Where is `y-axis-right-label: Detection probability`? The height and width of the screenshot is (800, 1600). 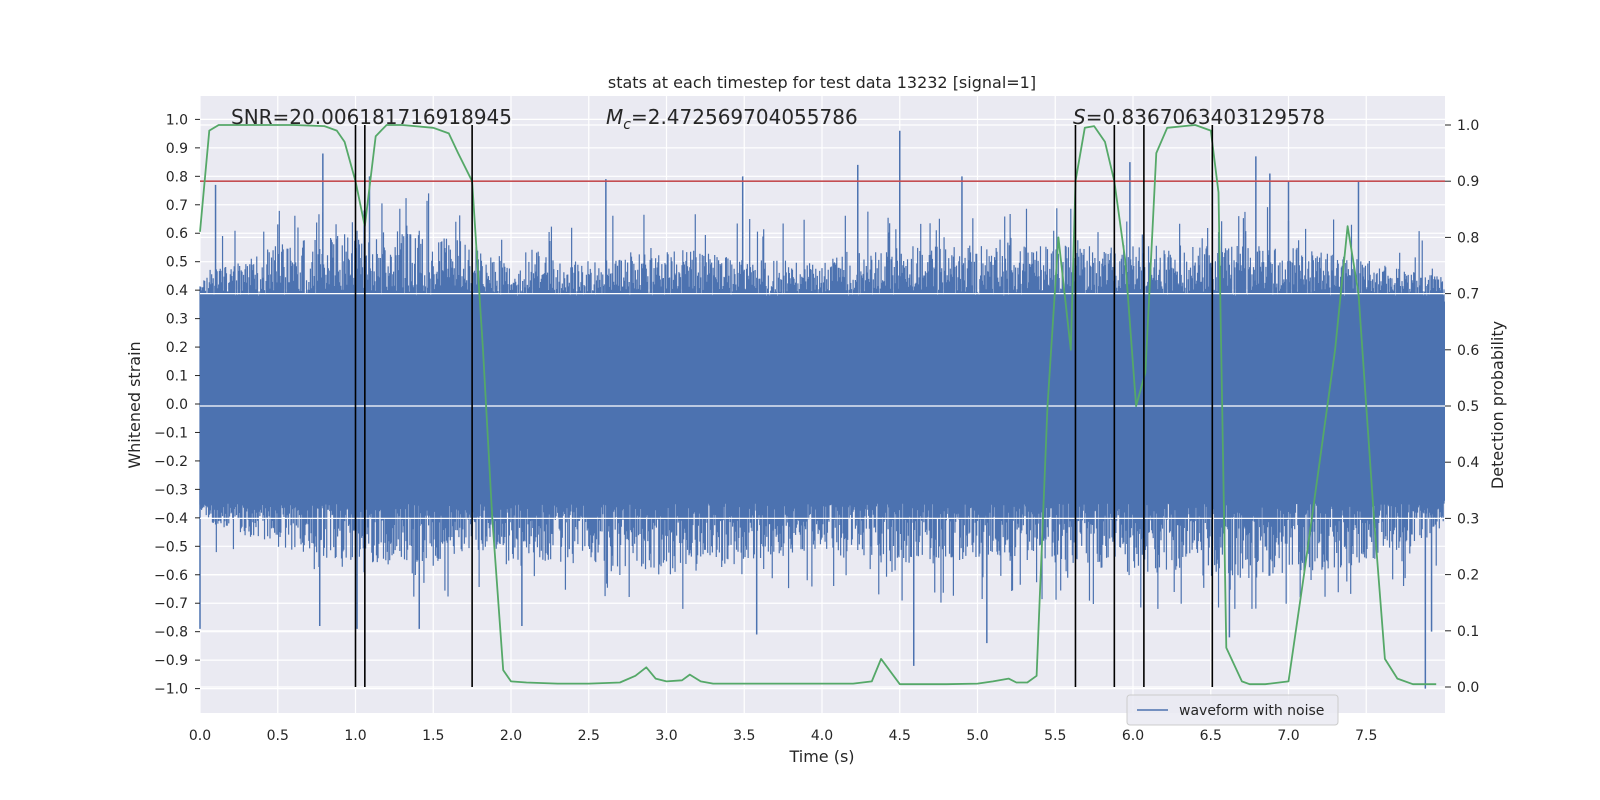
y-axis-right-label: Detection probability is located at coordinates (1497, 405).